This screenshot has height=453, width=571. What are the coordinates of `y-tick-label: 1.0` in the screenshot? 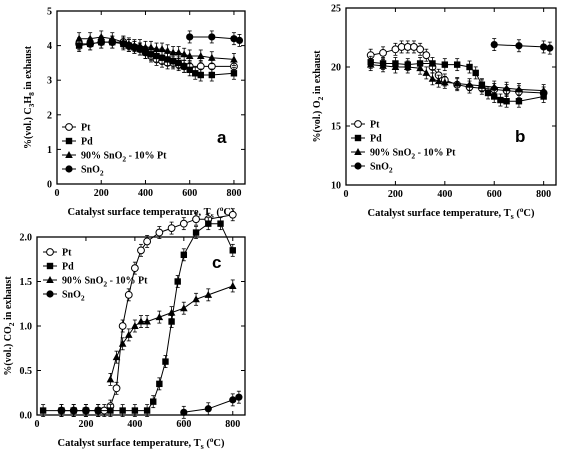 It's located at (26, 327).